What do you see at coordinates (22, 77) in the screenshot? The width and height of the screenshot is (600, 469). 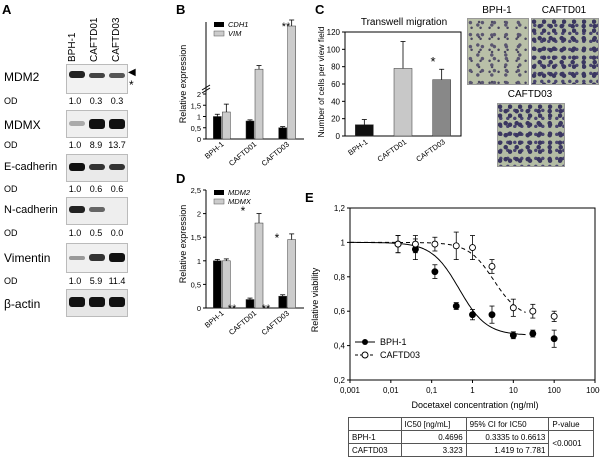 I see `blot-label-mdm2: MDM2` at bounding box center [22, 77].